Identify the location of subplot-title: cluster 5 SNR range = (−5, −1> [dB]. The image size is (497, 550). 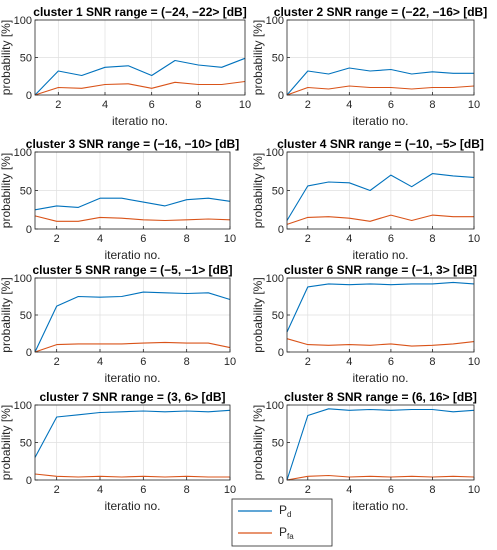
(132, 270).